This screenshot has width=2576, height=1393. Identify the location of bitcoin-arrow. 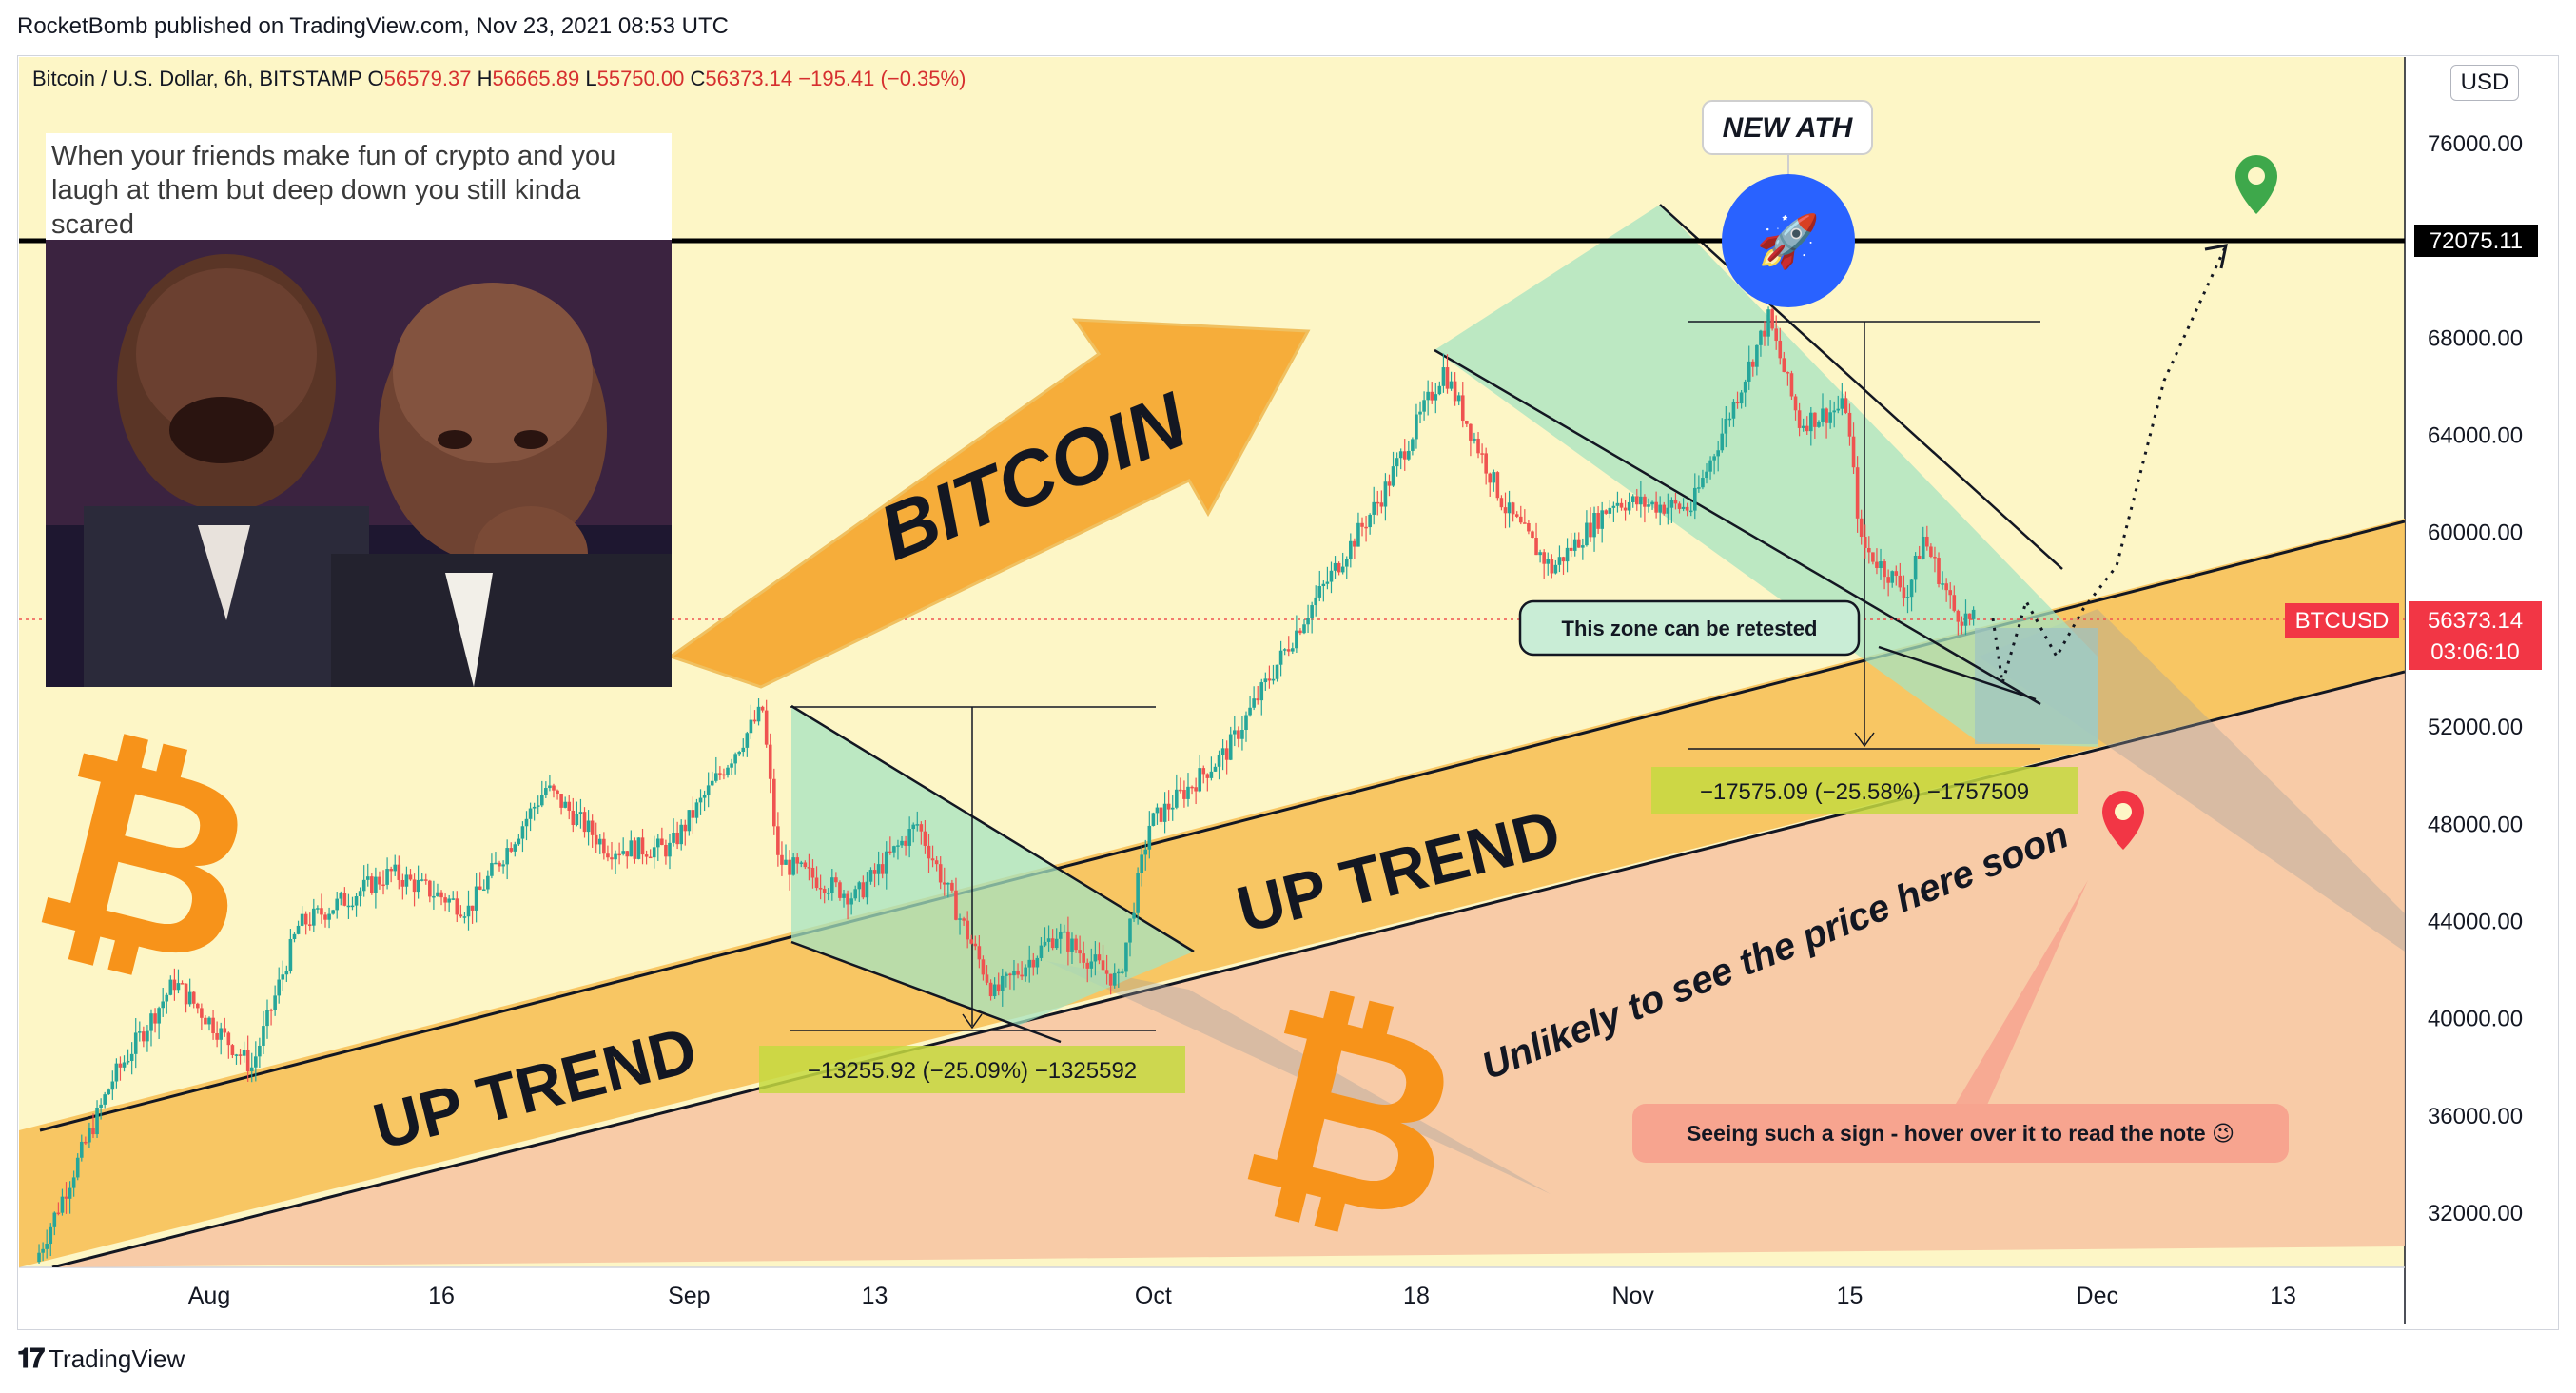
(989, 503).